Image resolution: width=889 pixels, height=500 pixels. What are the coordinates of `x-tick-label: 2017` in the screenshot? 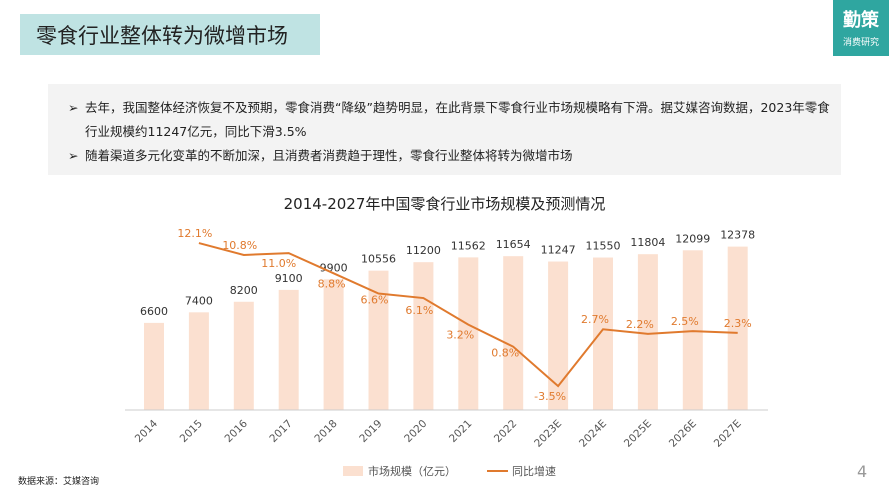 It's located at (280, 431).